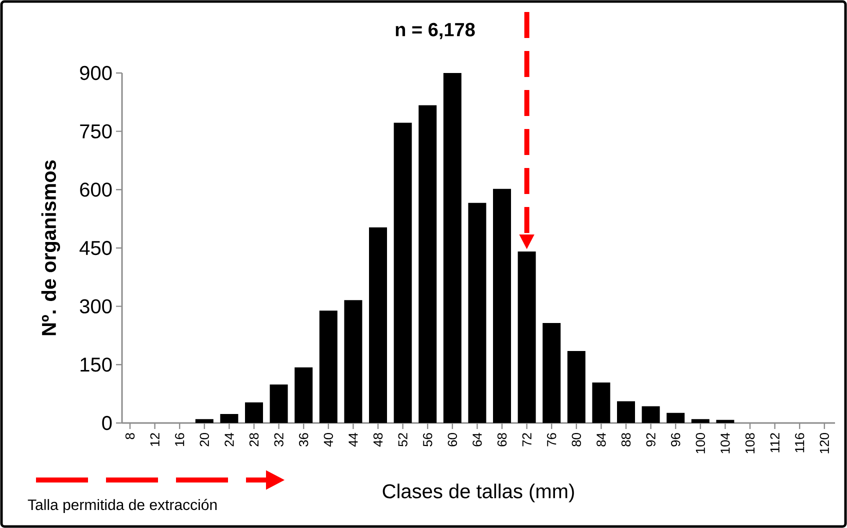  Describe the element at coordinates (478, 493) in the screenshot. I see `x-axis-title: Clases de tallas (mm)` at that location.